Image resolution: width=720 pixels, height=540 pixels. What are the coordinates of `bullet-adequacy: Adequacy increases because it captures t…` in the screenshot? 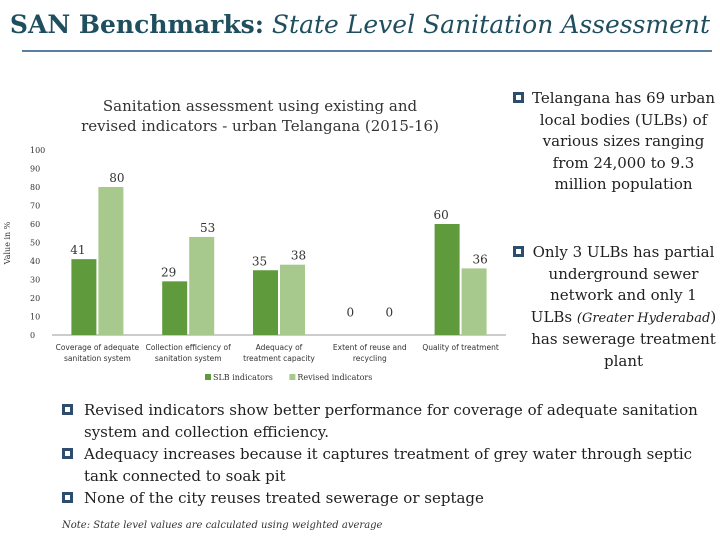 It's located at (387, 465).